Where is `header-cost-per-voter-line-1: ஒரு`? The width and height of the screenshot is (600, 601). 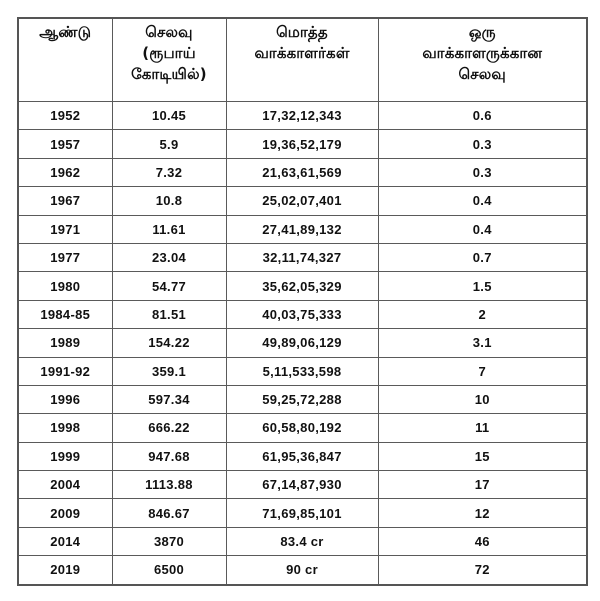 header-cost-per-voter-line-1: ஒரு is located at coordinates (482, 32).